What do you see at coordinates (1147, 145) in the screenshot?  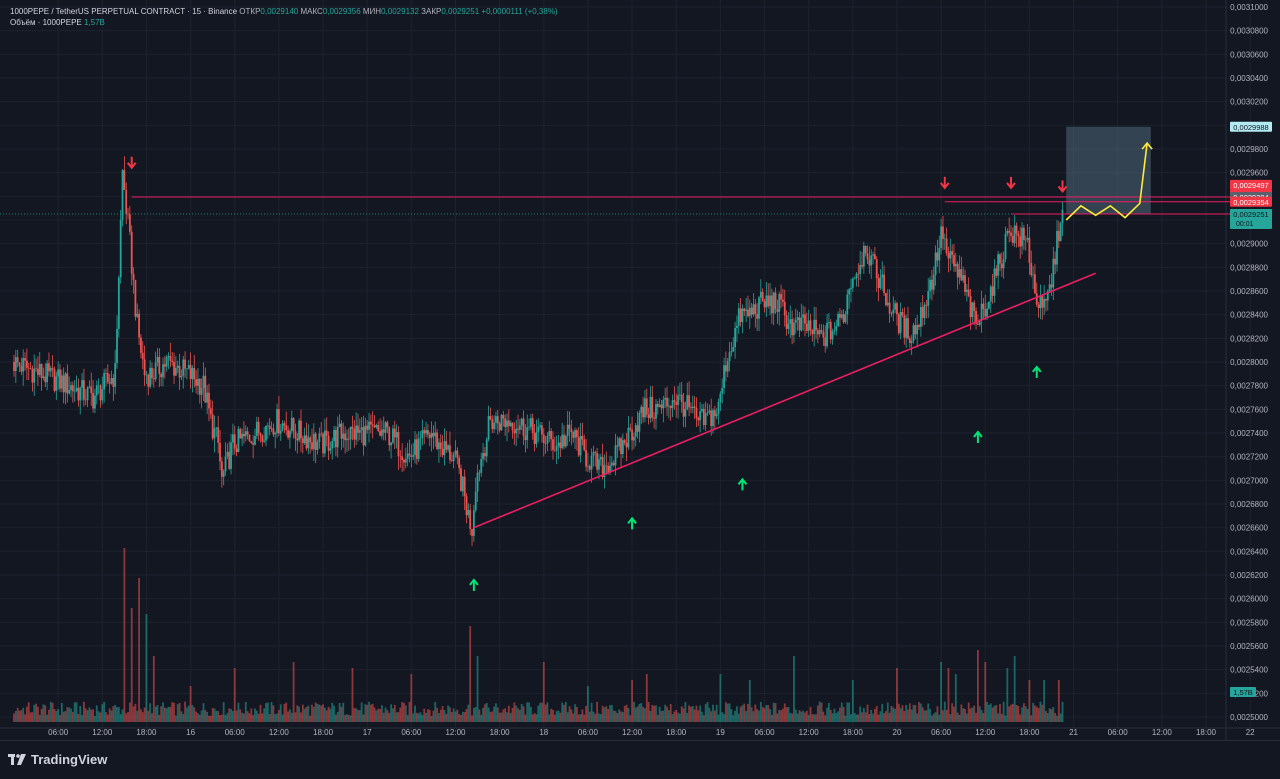 I see `projection-arrowhead` at bounding box center [1147, 145].